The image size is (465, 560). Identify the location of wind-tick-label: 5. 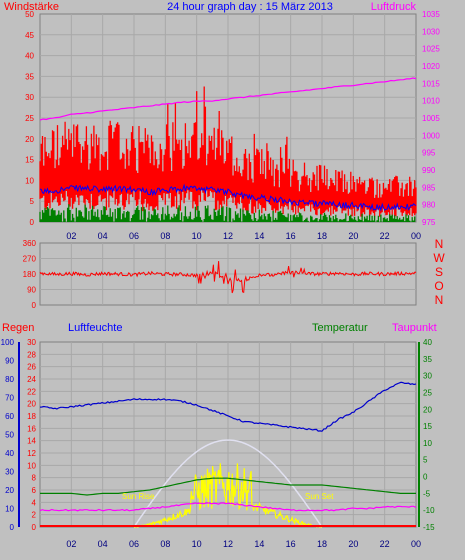
(32, 201).